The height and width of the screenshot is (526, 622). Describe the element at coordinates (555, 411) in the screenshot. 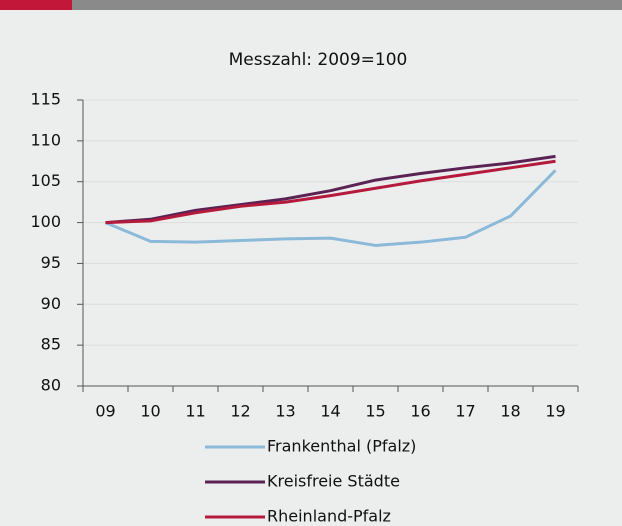

I see `x-tick-label: 19` at that location.